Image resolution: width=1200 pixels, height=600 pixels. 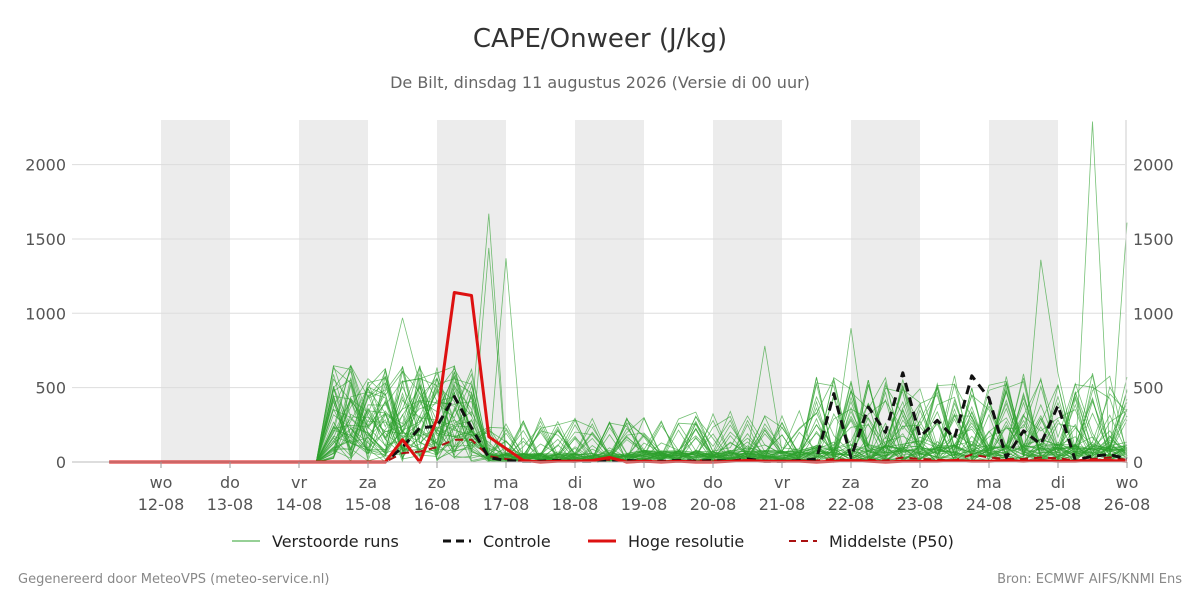 What do you see at coordinates (1153, 165) in the screenshot?
I see `y-tick-label-right: 2000` at bounding box center [1153, 165].